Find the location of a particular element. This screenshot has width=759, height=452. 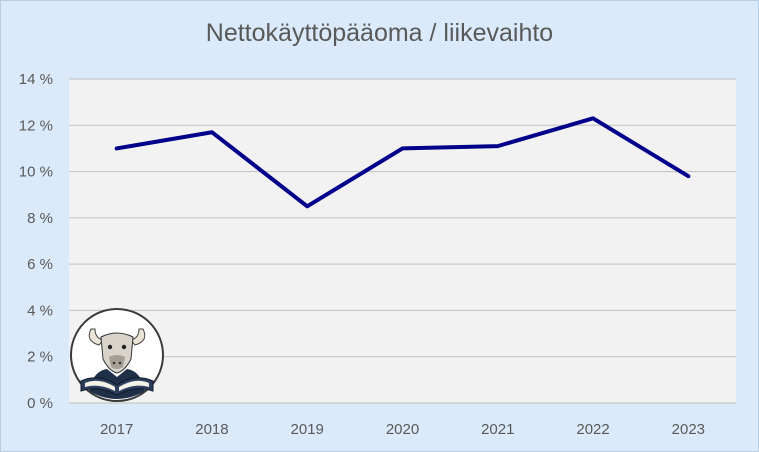

x-tick-label: 2021 is located at coordinates (497, 429).